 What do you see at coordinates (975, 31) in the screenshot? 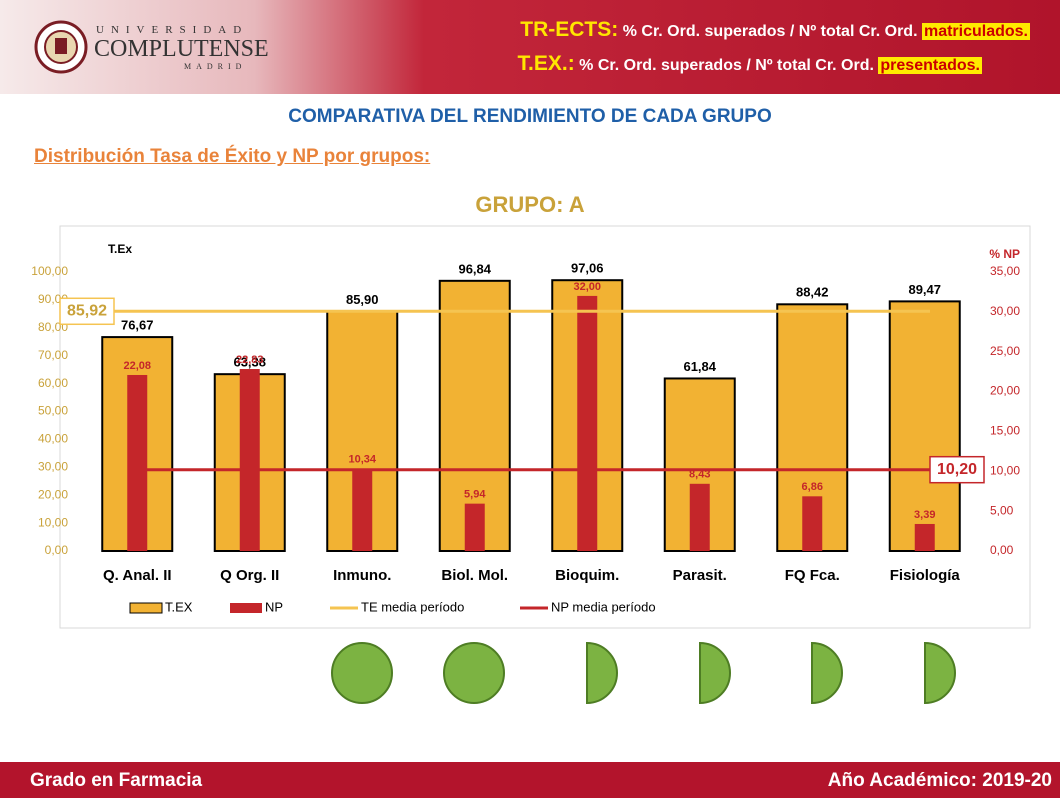
I see `highlight: matriculados.` at bounding box center [975, 31].